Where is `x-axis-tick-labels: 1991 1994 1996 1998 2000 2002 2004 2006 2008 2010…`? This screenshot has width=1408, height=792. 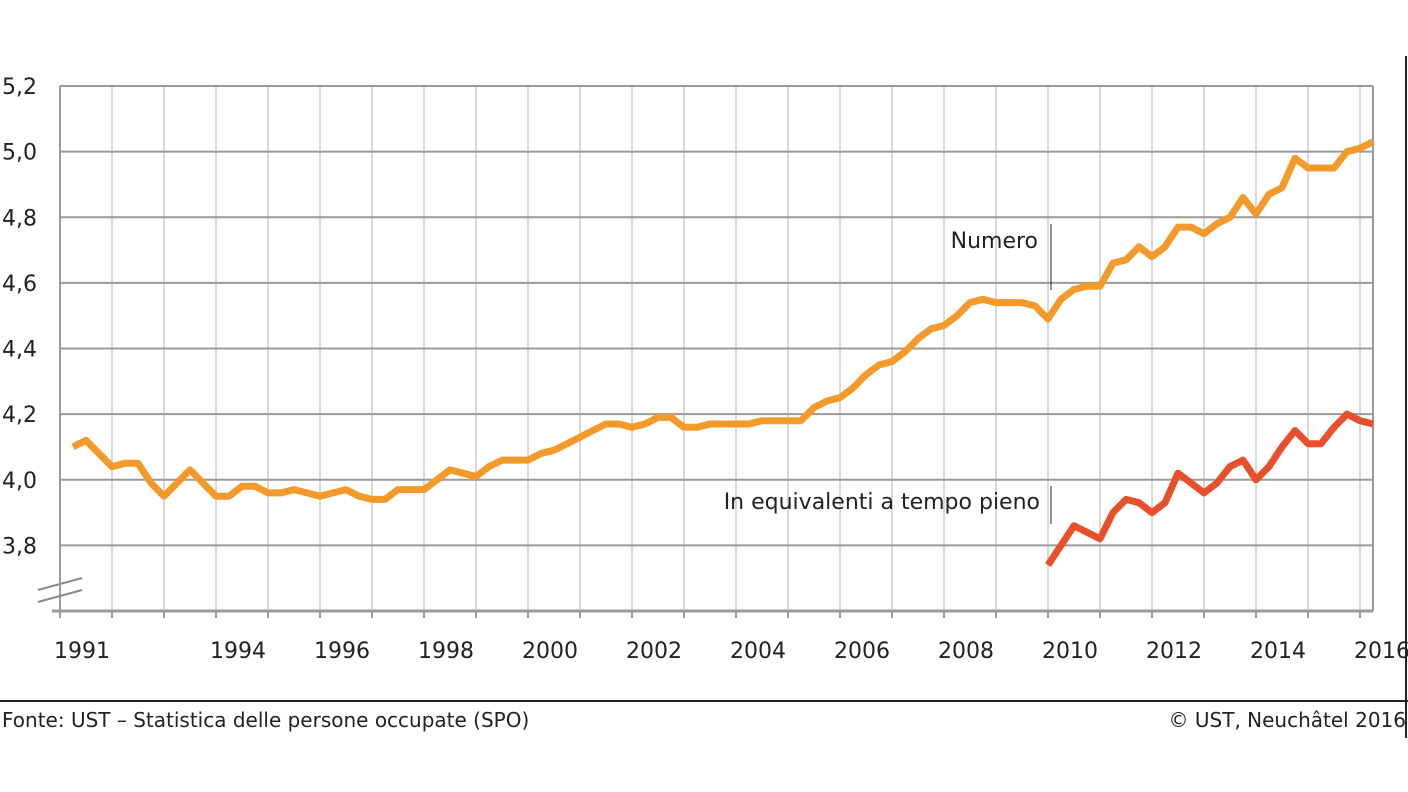 x-axis-tick-labels: 1991 1994 1996 1998 2000 2002 2004 2006 2008 2010… is located at coordinates (731, 651).